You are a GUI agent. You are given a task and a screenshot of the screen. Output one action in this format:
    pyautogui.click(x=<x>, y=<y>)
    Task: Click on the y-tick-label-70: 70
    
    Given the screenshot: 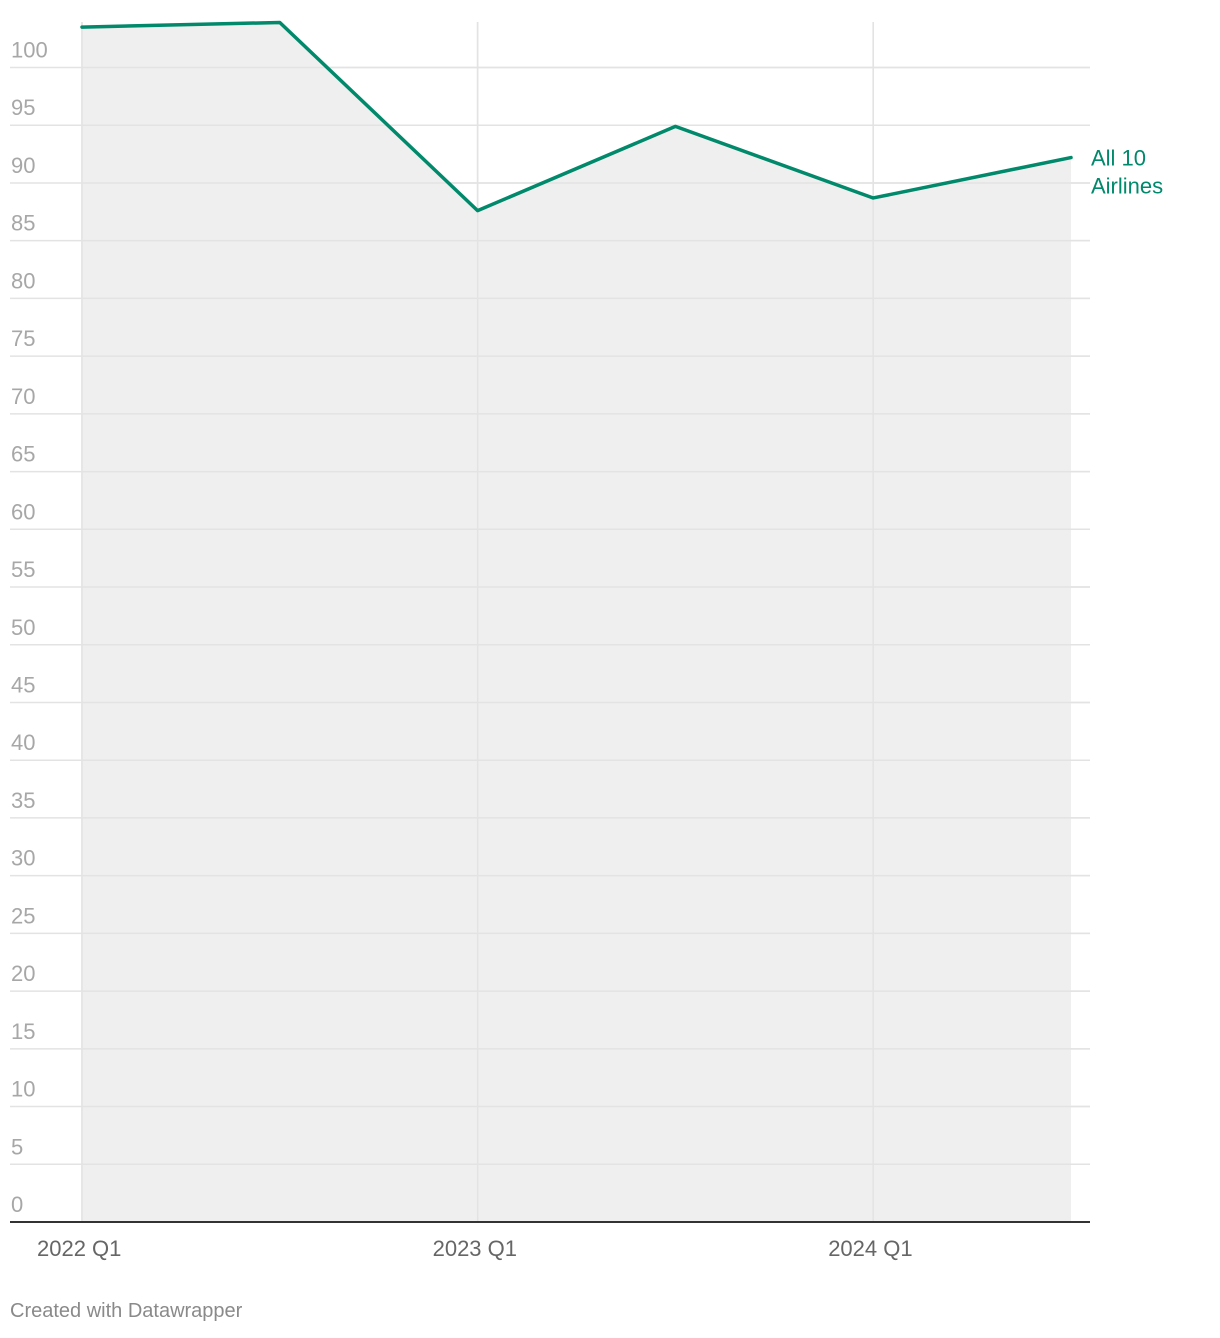 What is the action you would take?
    pyautogui.click(x=23, y=396)
    